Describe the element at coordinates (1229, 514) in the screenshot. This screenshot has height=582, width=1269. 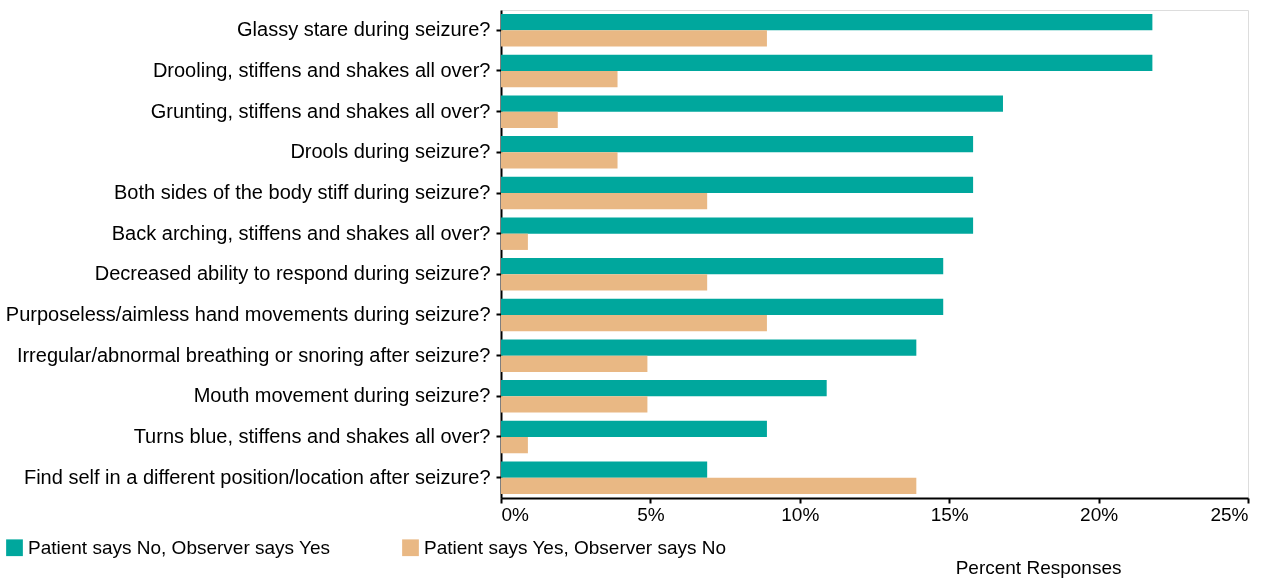
I see `x-tick-label: 25%` at that location.